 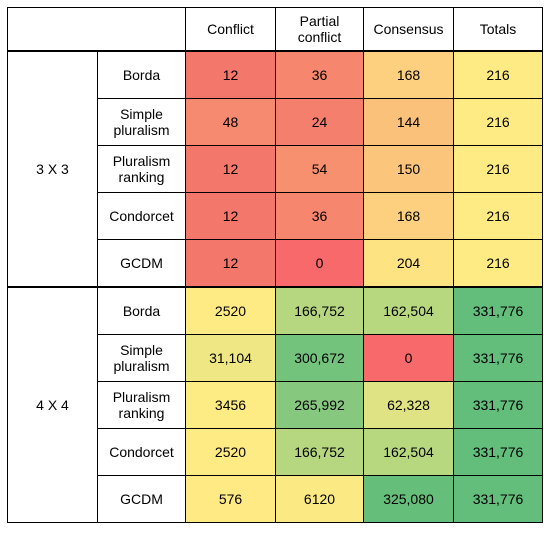 I want to click on value-cell: 62,328, so click(x=408, y=405).